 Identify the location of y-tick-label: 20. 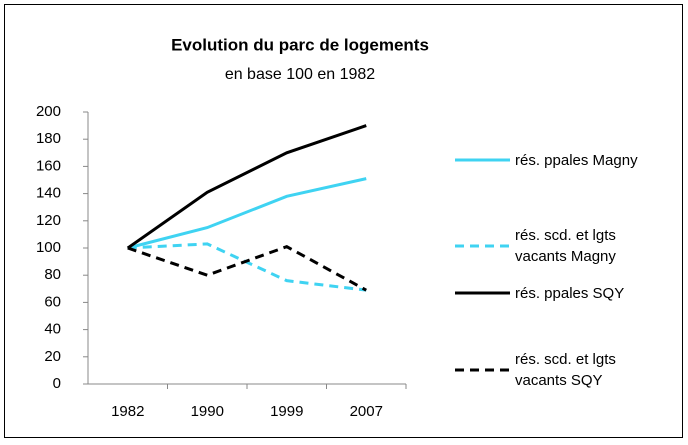
(52, 356).